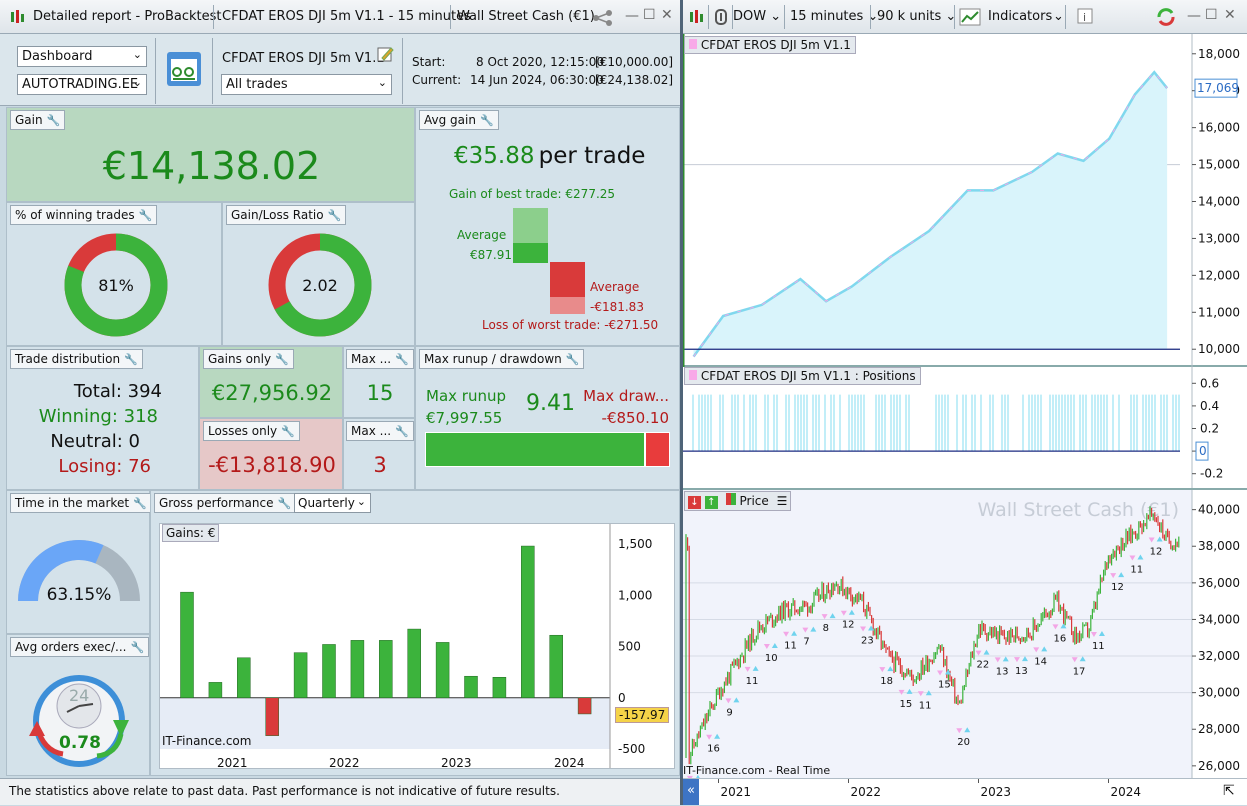  What do you see at coordinates (642, 715) in the screenshot?
I see `gains-current-value: -157.97` at bounding box center [642, 715].